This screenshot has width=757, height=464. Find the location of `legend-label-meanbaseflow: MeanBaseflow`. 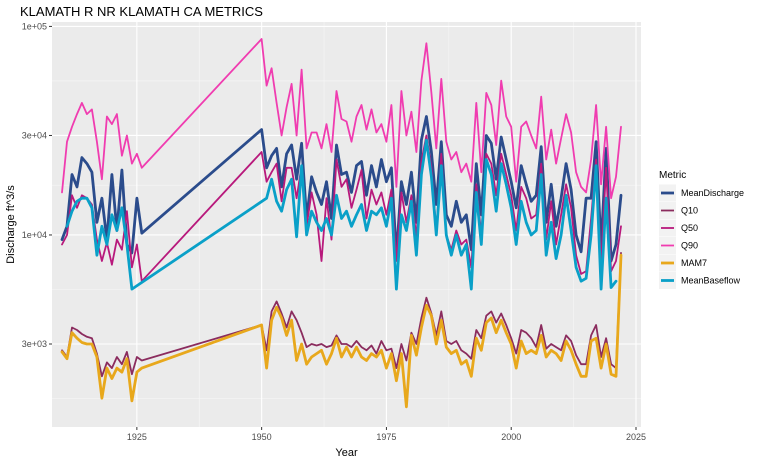

legend-label-meanbaseflow: MeanBaseflow is located at coordinates (711, 281).